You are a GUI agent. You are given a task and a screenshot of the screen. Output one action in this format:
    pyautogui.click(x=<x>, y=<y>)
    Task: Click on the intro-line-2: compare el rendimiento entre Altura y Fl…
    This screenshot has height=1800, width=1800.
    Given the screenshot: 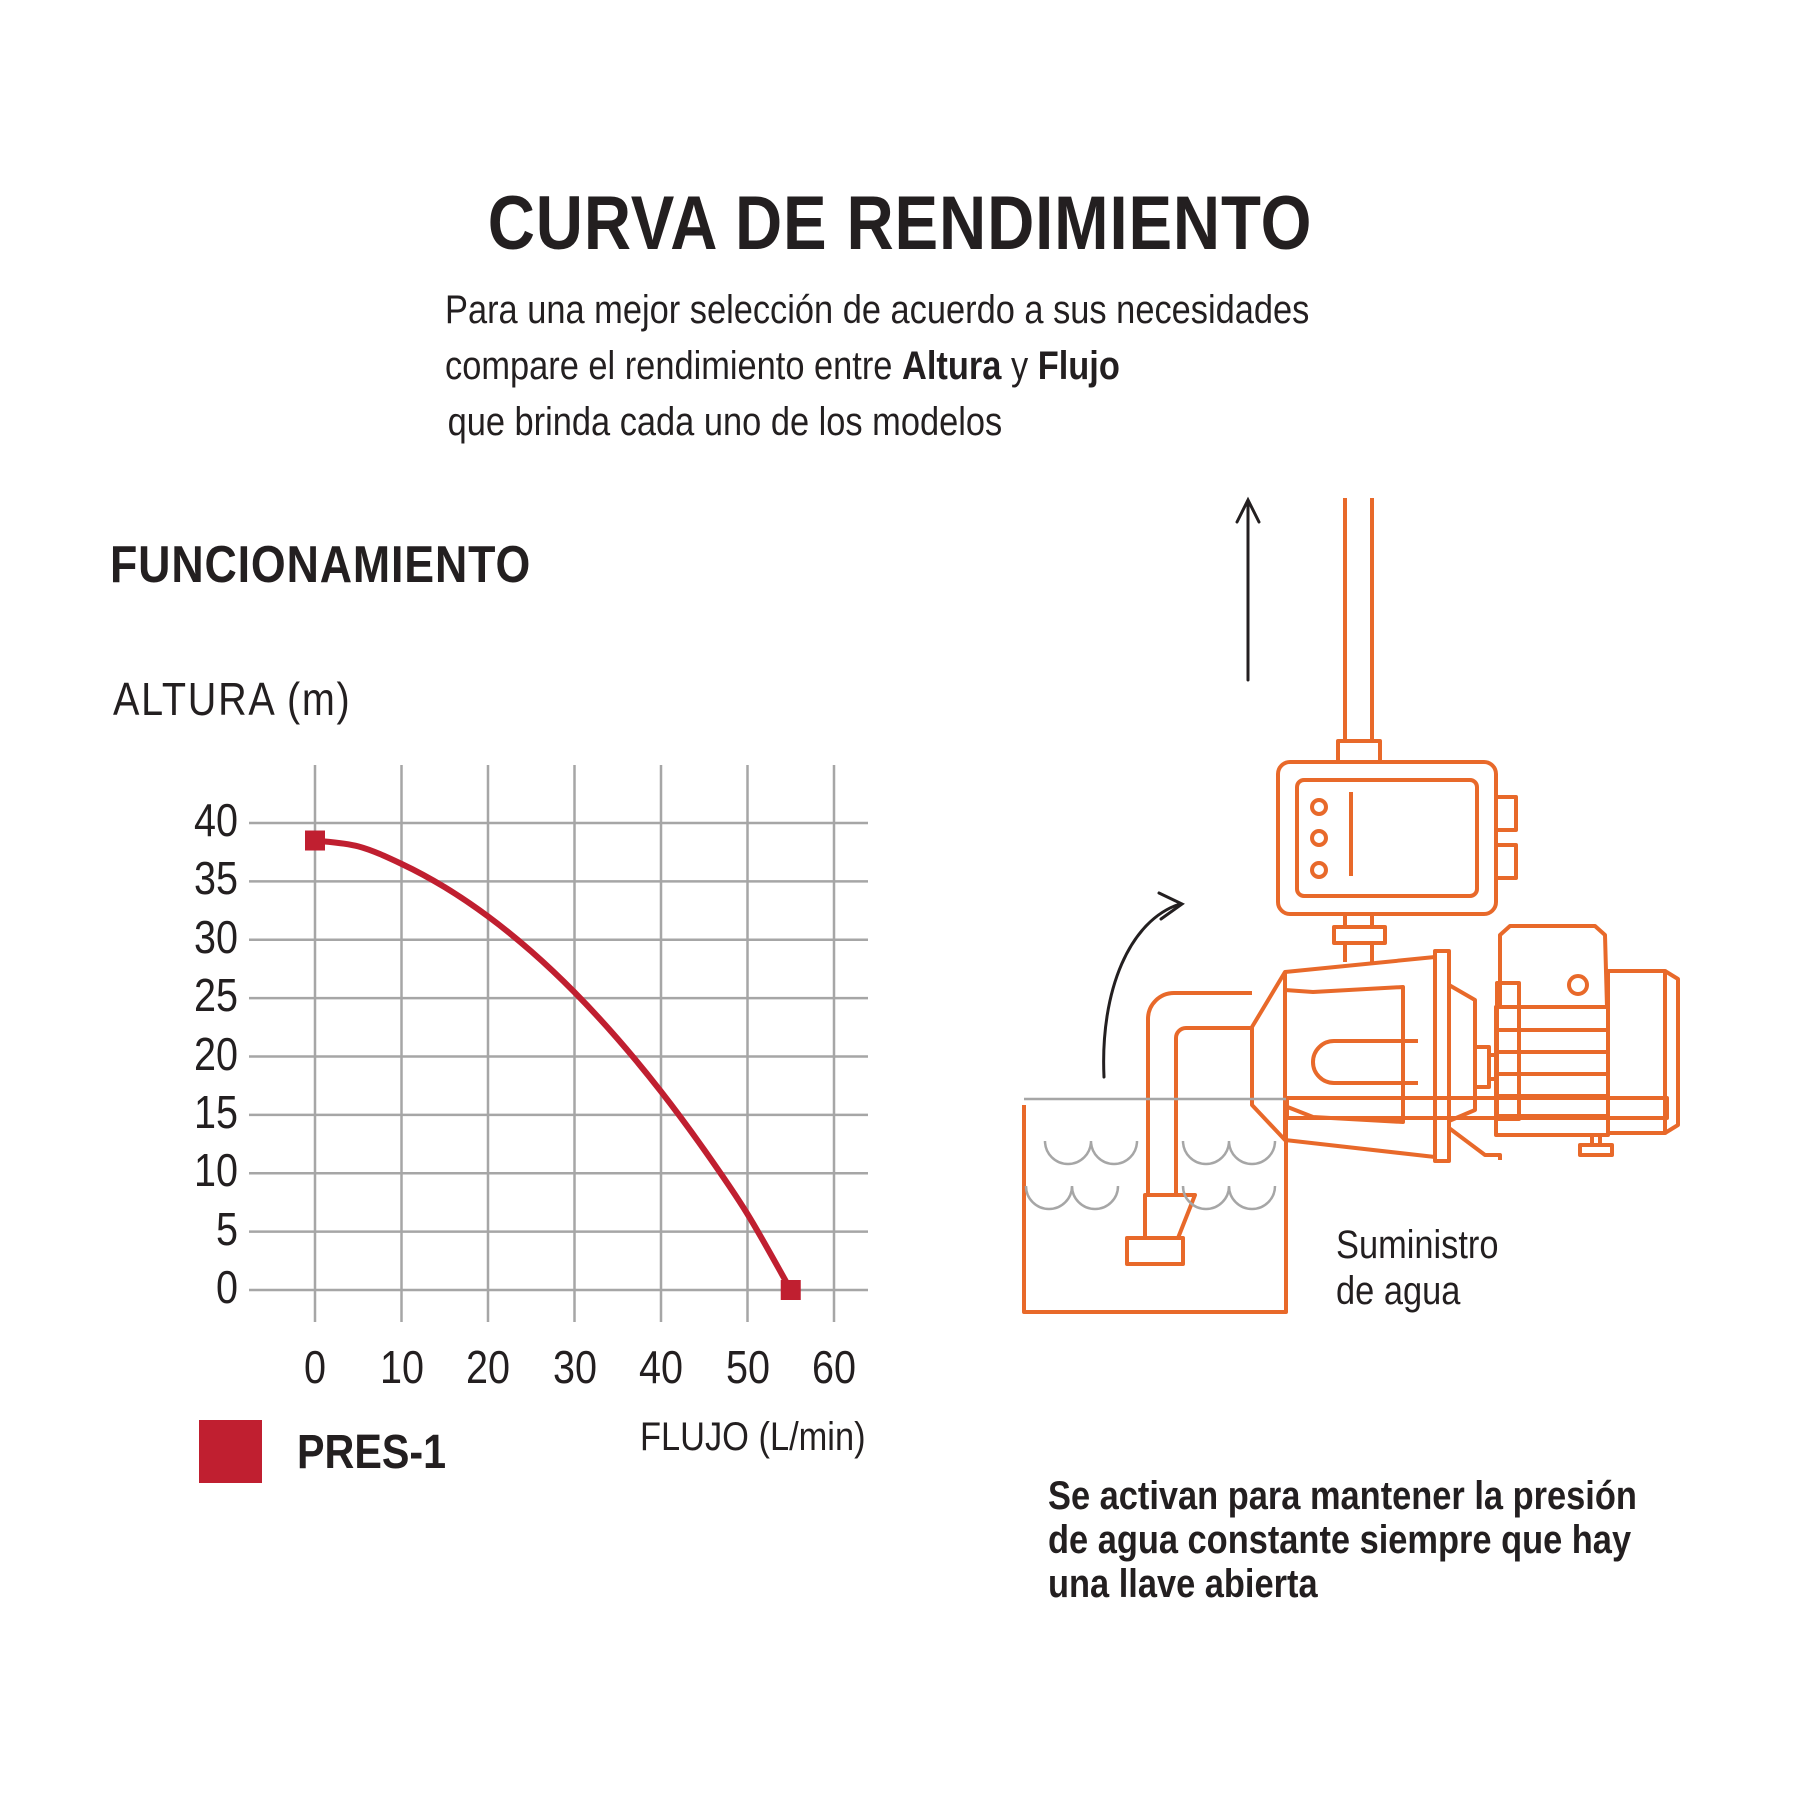 What is the action you would take?
    pyautogui.click(x=877, y=366)
    